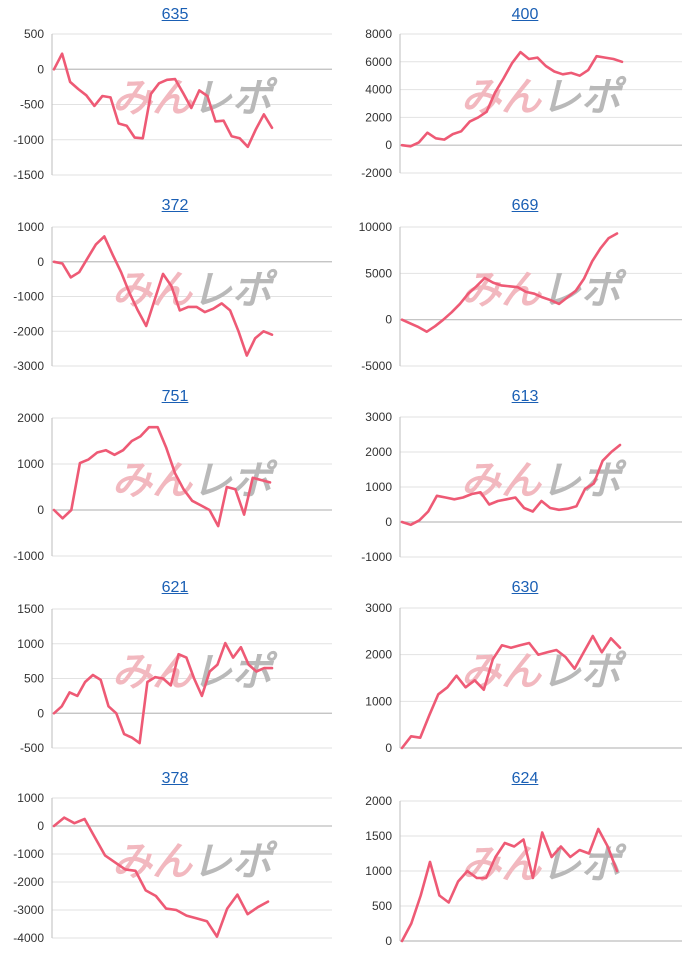 The height and width of the screenshot is (955, 700). I want to click on line-chart: 3000 2000 1000 0 -1000 みんレポ, so click(521, 487).